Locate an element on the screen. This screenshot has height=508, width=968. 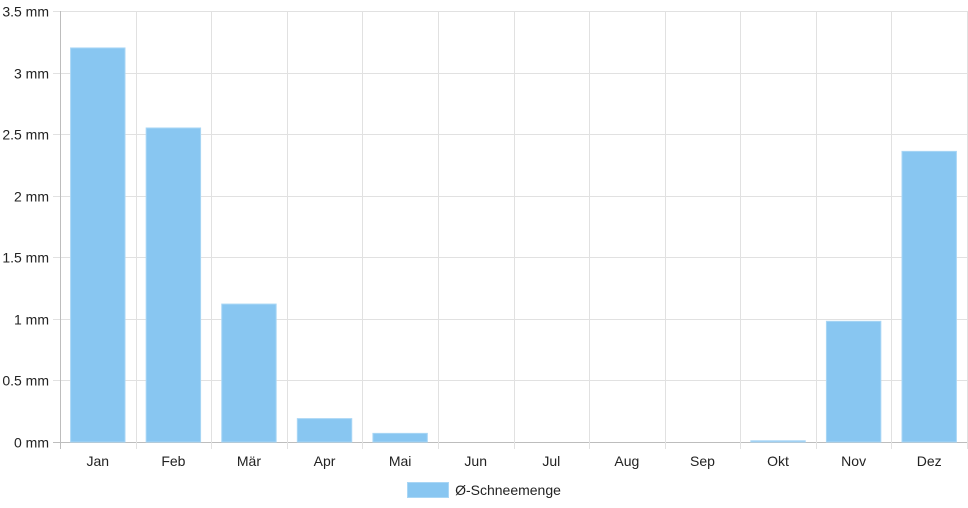
bar-mai is located at coordinates (400, 437).